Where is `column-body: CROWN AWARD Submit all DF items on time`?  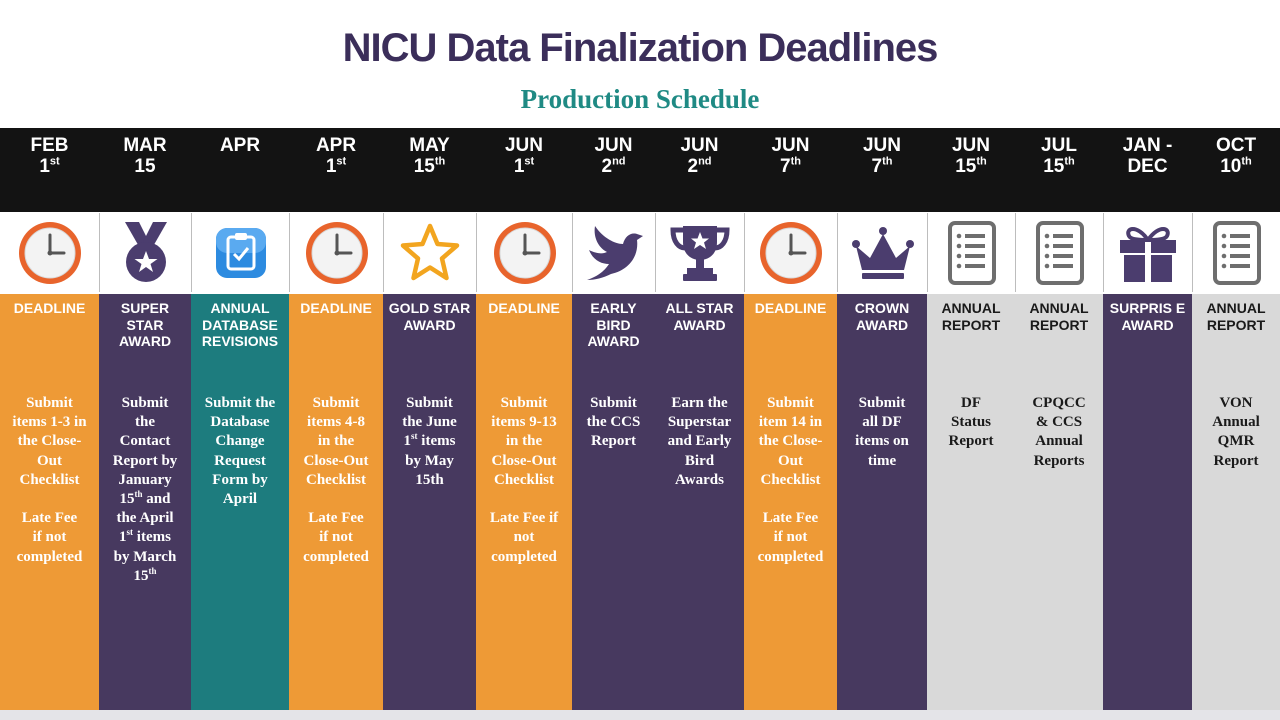
column-body: CROWN AWARD Submit all DF items on time is located at coordinates (882, 502).